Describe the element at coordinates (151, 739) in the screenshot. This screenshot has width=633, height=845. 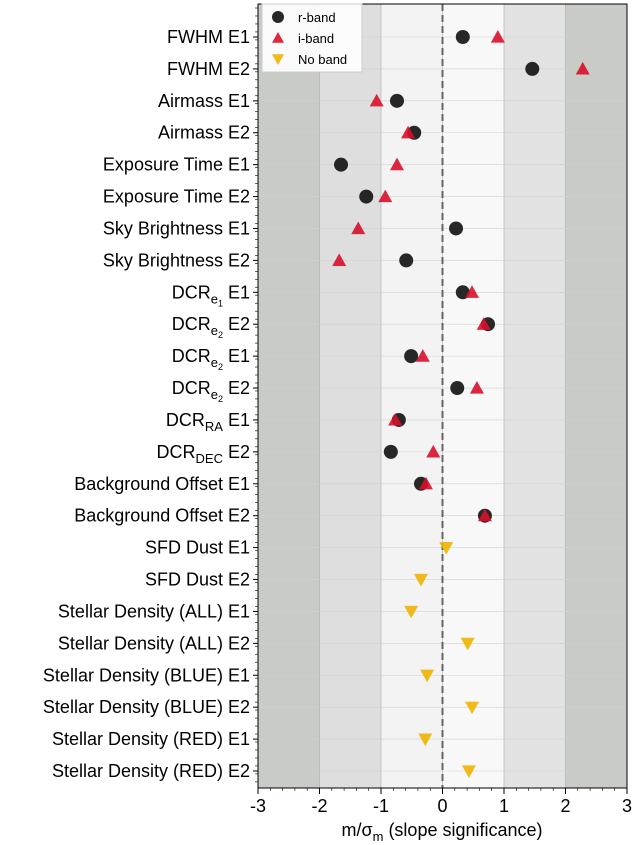
I see `y-tick-label: Stellar Density (RED) E1` at that location.